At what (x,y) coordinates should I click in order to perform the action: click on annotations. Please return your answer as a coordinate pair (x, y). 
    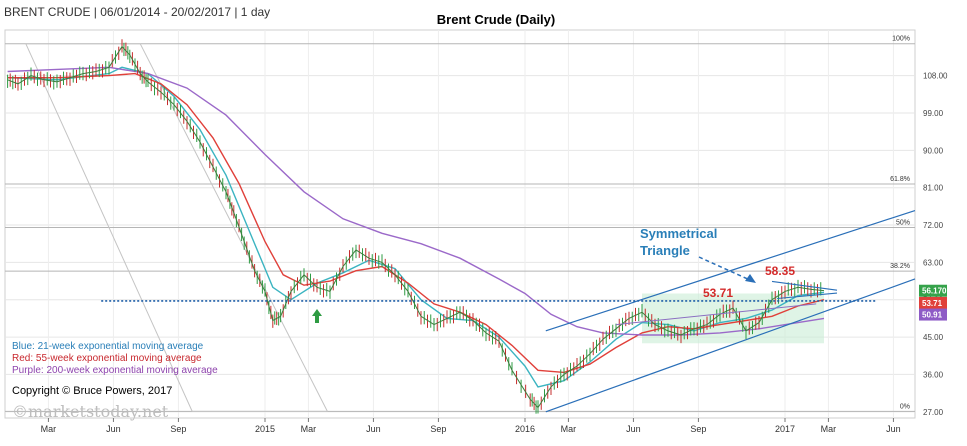
    Looking at the image, I should click on (534, 289).